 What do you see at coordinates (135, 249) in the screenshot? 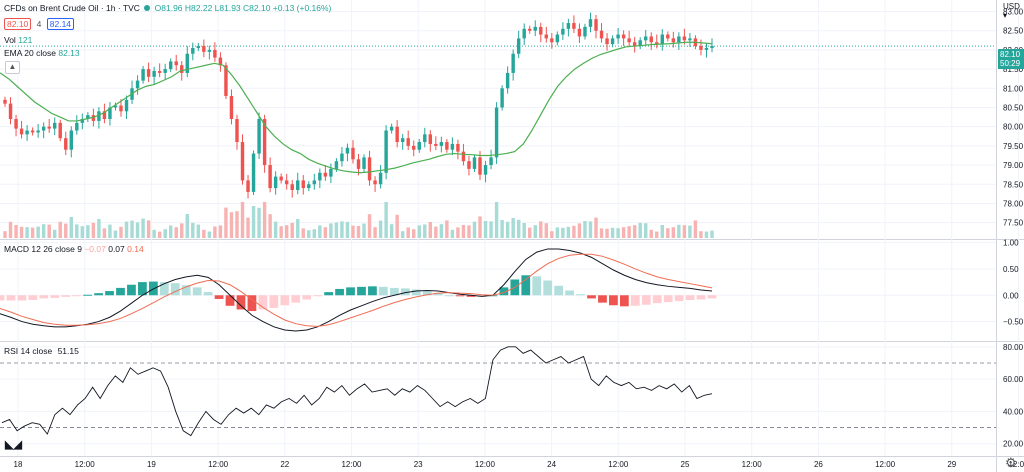
I see `macd-signal-value: 0.14` at bounding box center [135, 249].